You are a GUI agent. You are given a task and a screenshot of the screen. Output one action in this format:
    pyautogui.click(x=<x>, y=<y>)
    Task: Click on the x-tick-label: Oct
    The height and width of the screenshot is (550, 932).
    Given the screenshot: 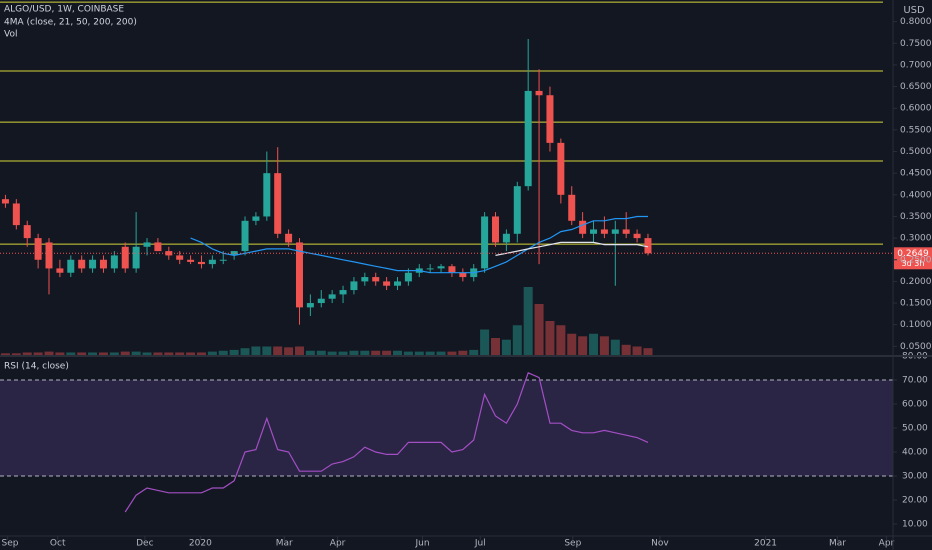 What is the action you would take?
    pyautogui.click(x=58, y=544)
    